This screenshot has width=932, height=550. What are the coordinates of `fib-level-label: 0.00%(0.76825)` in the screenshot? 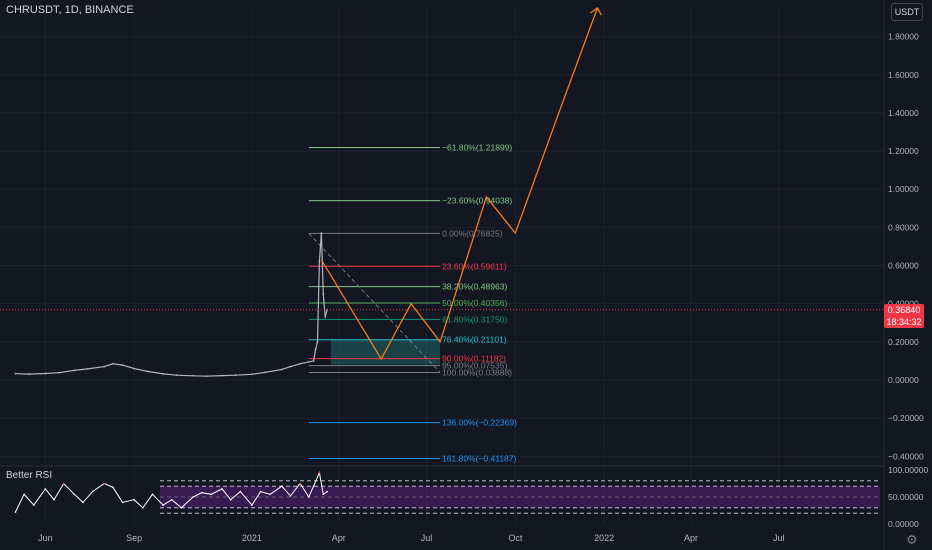 It's located at (472, 233).